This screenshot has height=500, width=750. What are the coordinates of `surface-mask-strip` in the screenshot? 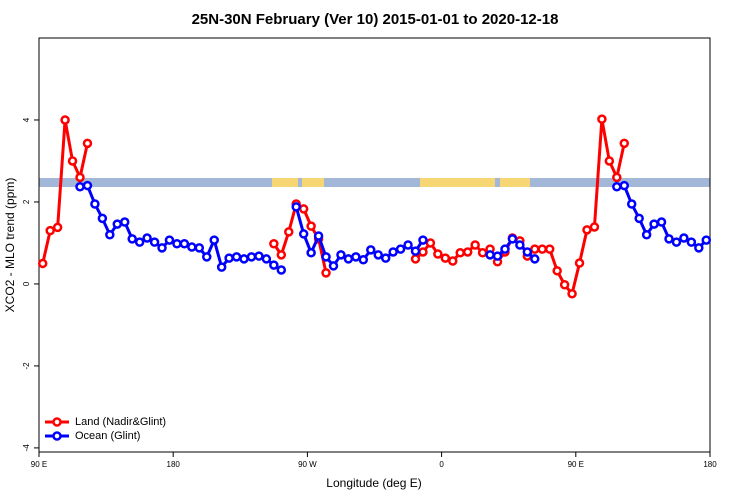 It's located at (374, 182).